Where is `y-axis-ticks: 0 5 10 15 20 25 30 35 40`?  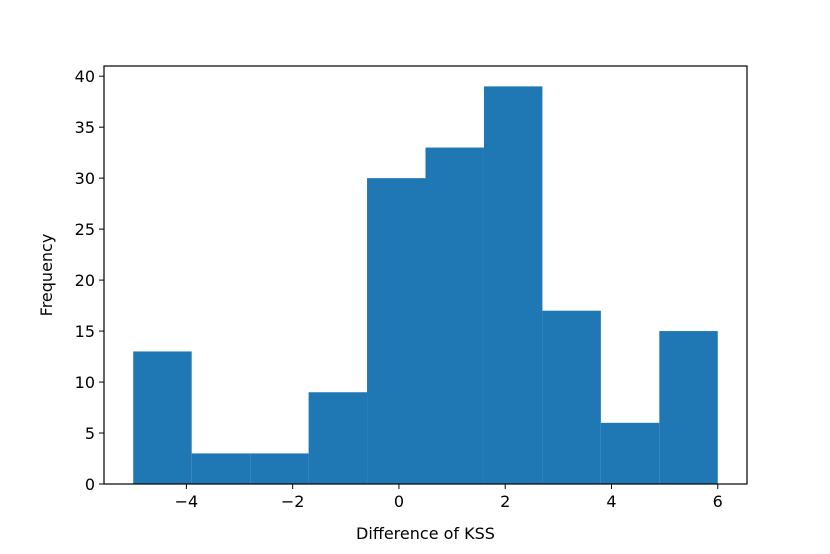 y-axis-ticks: 0 5 10 15 20 25 30 35 40 is located at coordinates (89, 280).